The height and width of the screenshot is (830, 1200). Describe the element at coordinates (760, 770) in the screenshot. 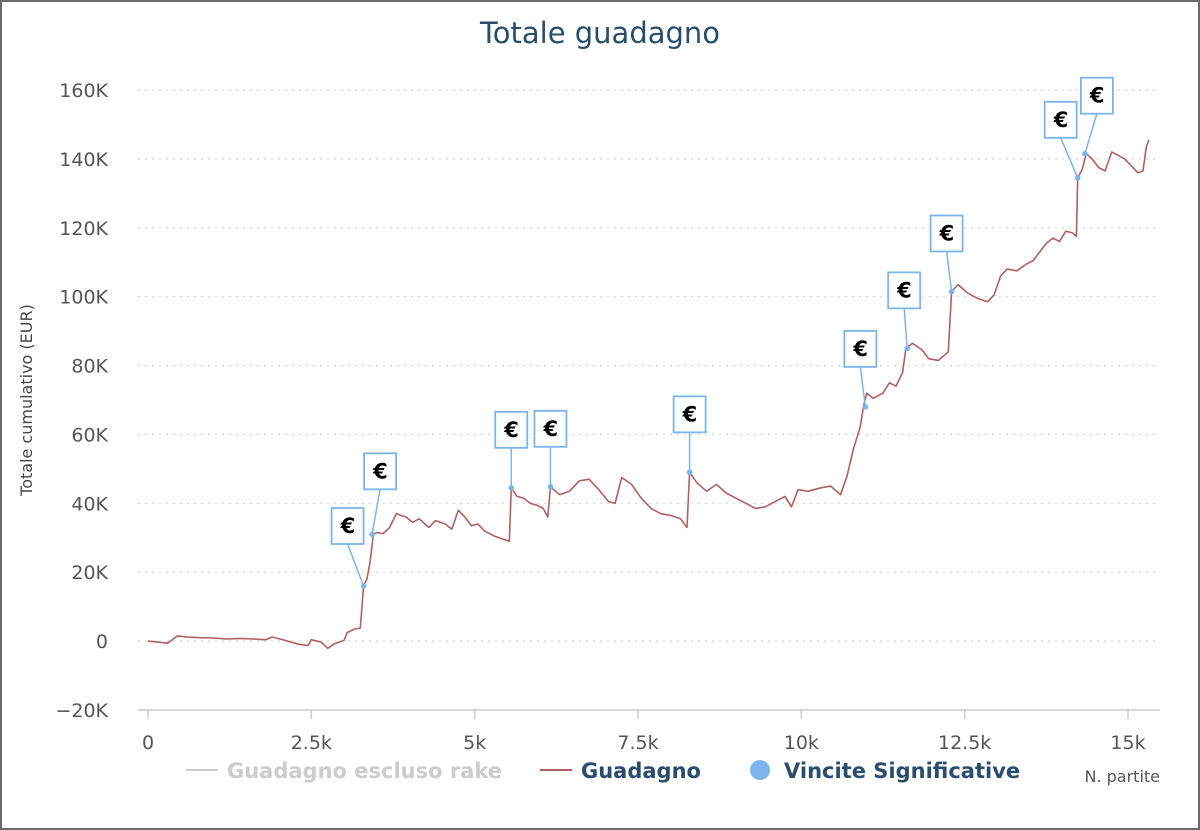

I see `legend-dot-marker` at that location.